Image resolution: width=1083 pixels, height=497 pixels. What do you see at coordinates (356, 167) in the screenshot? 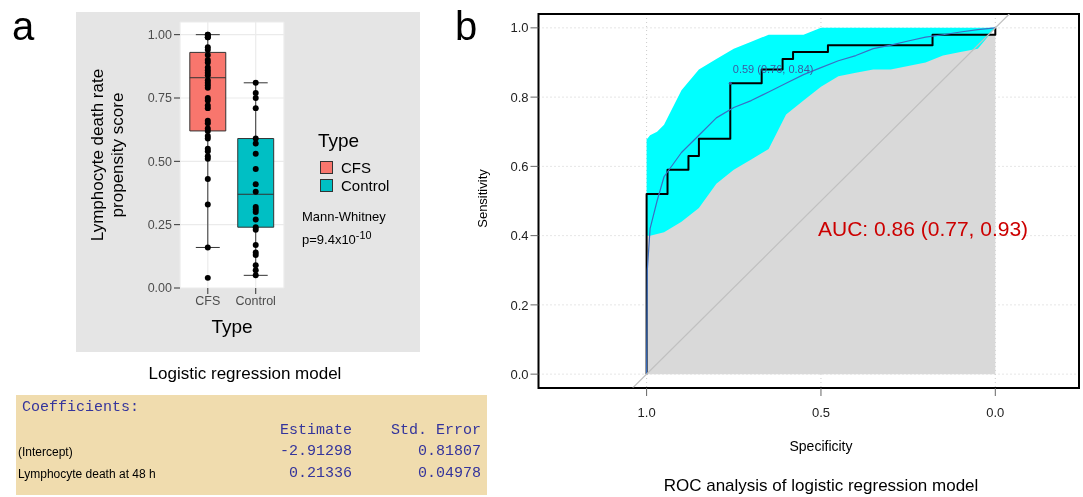
I see `legend-label: CFS` at bounding box center [356, 167].